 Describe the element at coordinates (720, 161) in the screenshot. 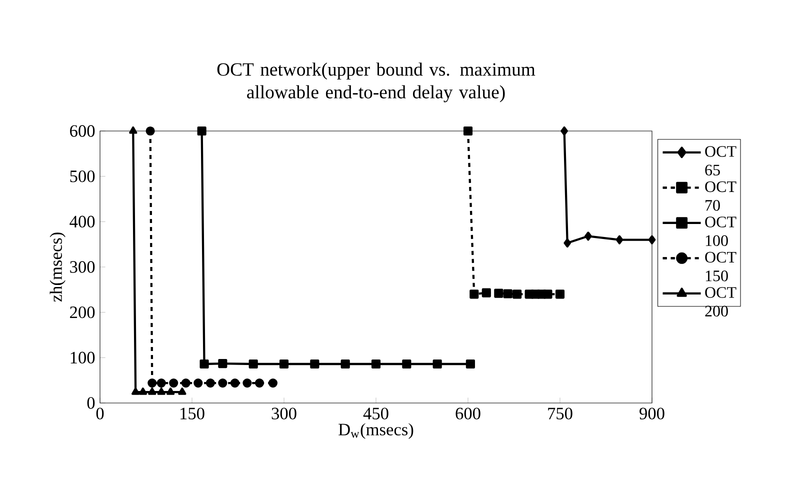

I see `legend-label: OCT 65` at that location.